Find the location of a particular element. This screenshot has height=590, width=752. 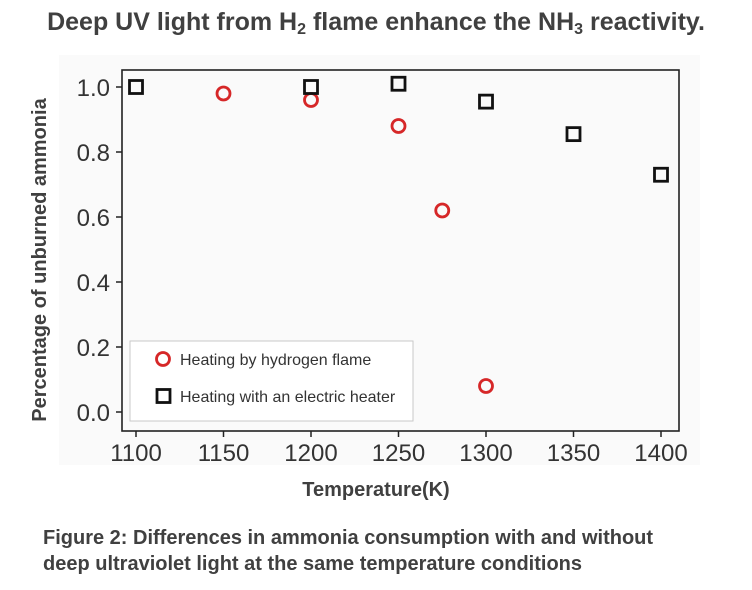

x-tick-label: 1300 is located at coordinates (485, 453).